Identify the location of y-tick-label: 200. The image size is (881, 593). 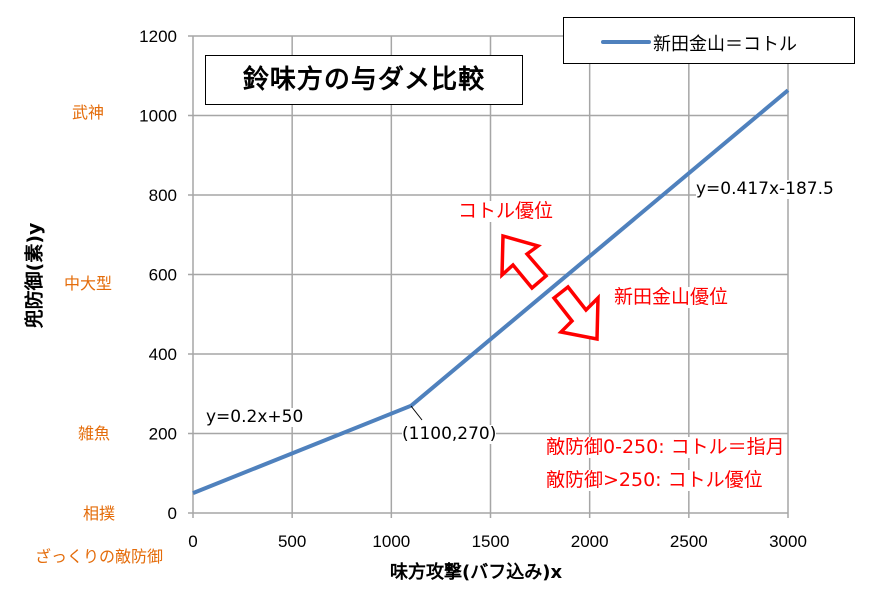
(163, 434).